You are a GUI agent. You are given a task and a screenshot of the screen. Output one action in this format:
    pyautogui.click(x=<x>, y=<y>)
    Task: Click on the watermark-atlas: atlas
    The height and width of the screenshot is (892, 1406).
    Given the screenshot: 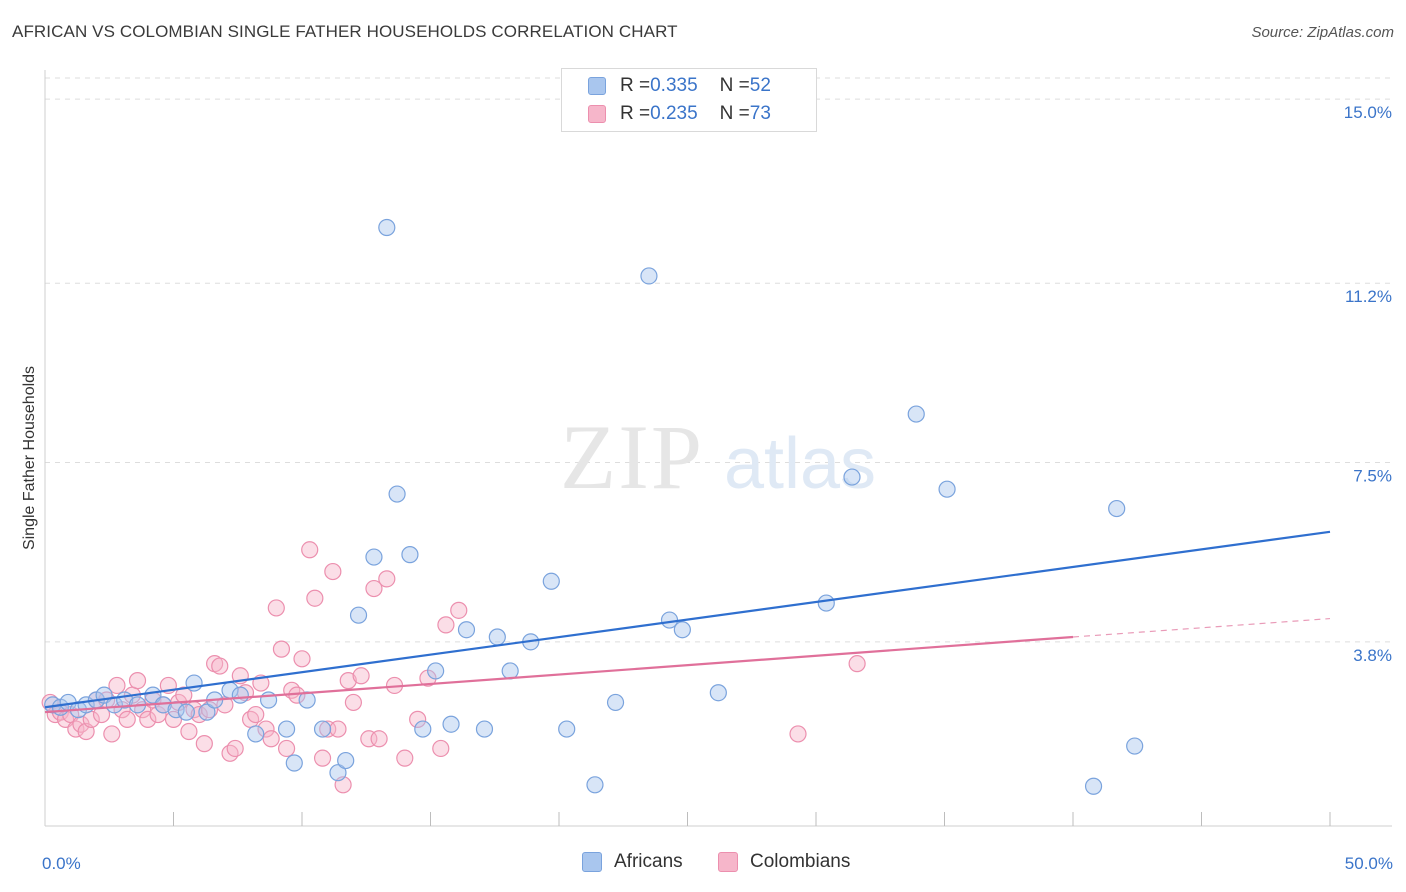 What is the action you would take?
    pyautogui.click(x=800, y=464)
    